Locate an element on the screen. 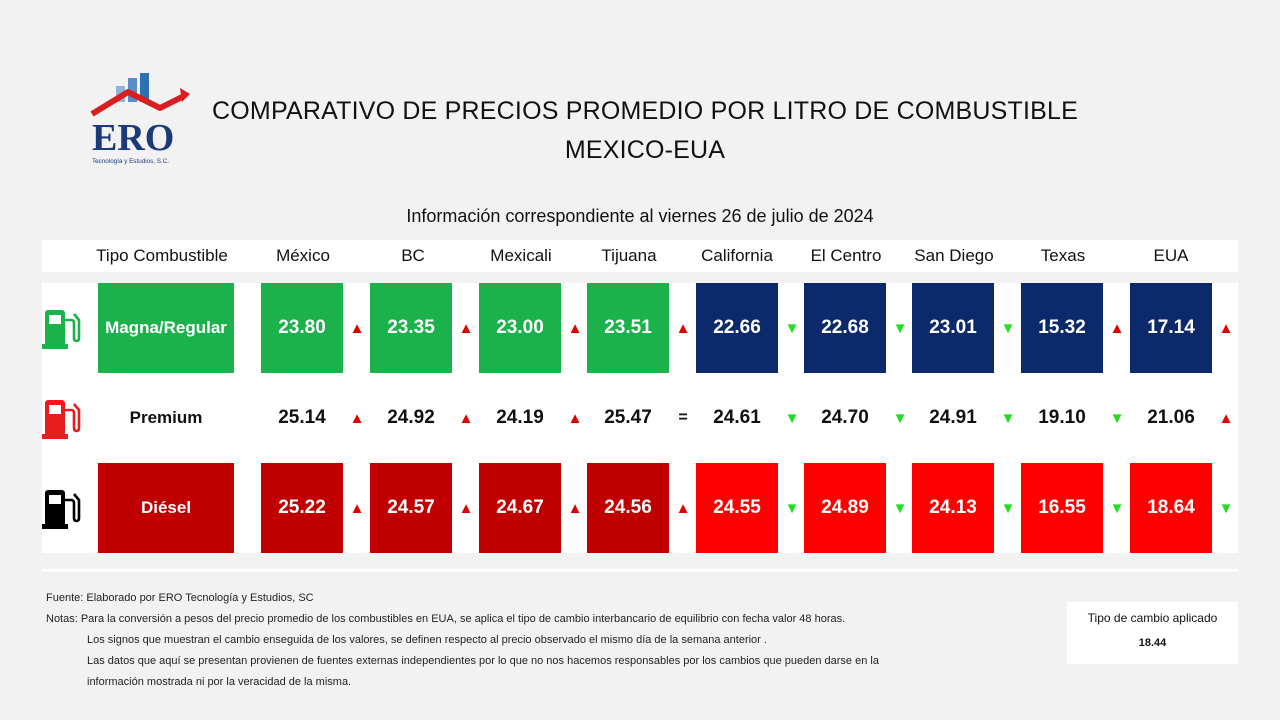 The image size is (1280, 720). column-header: El Centro is located at coordinates (846, 255).